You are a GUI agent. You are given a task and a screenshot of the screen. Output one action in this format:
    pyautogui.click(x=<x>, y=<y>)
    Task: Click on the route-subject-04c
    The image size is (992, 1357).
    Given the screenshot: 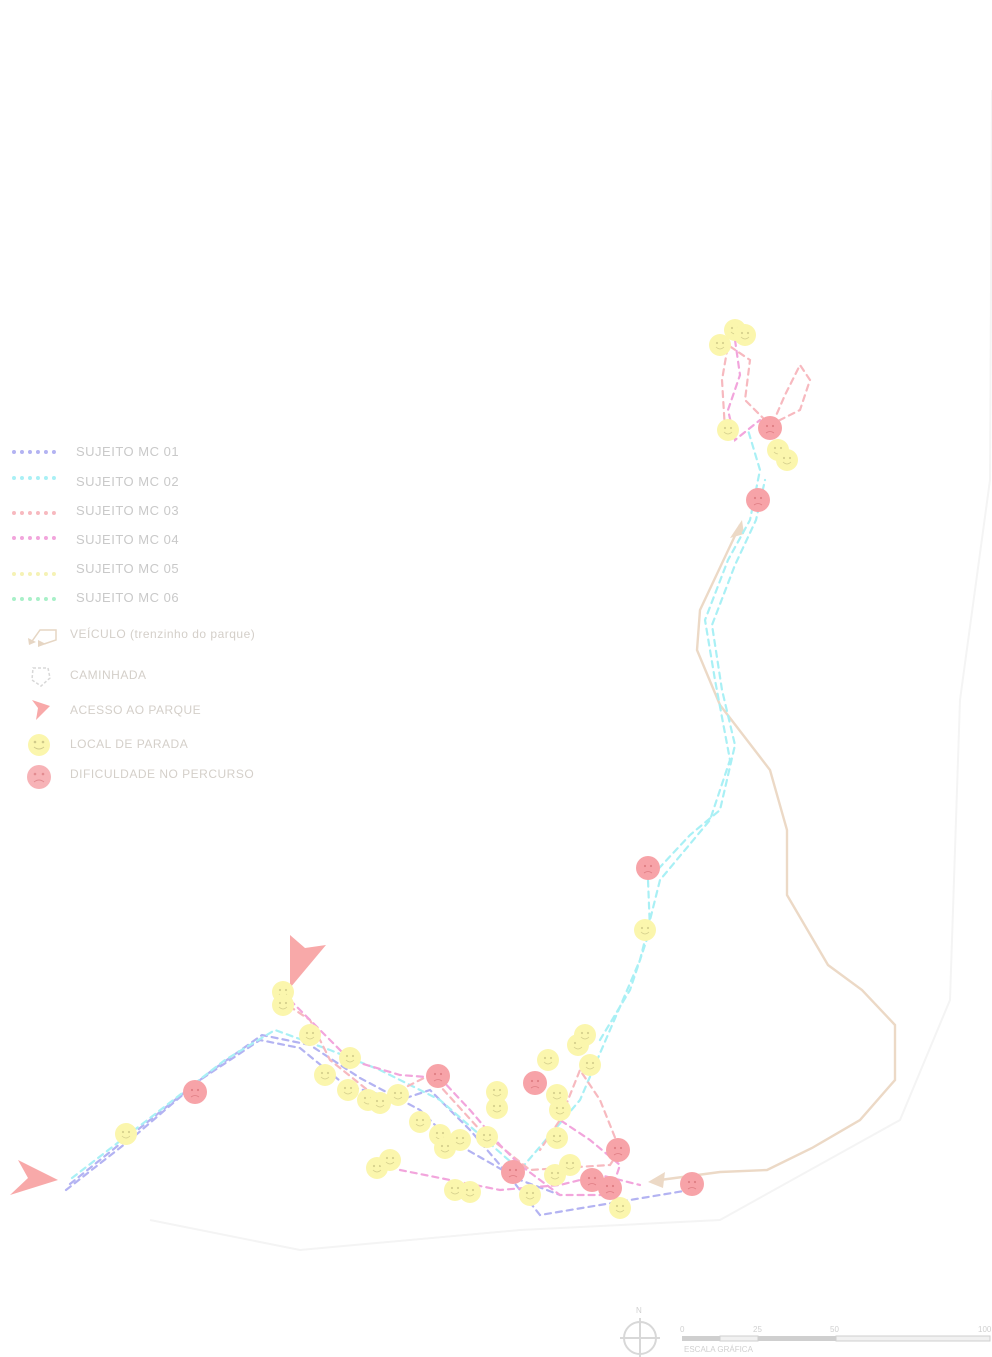 What is the action you would take?
    pyautogui.click(x=744, y=390)
    